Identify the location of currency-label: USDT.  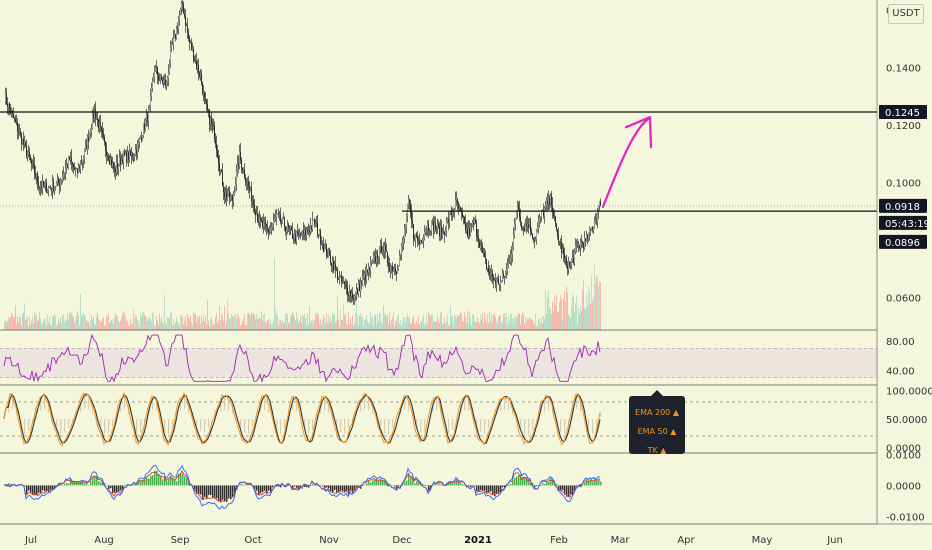
(906, 14).